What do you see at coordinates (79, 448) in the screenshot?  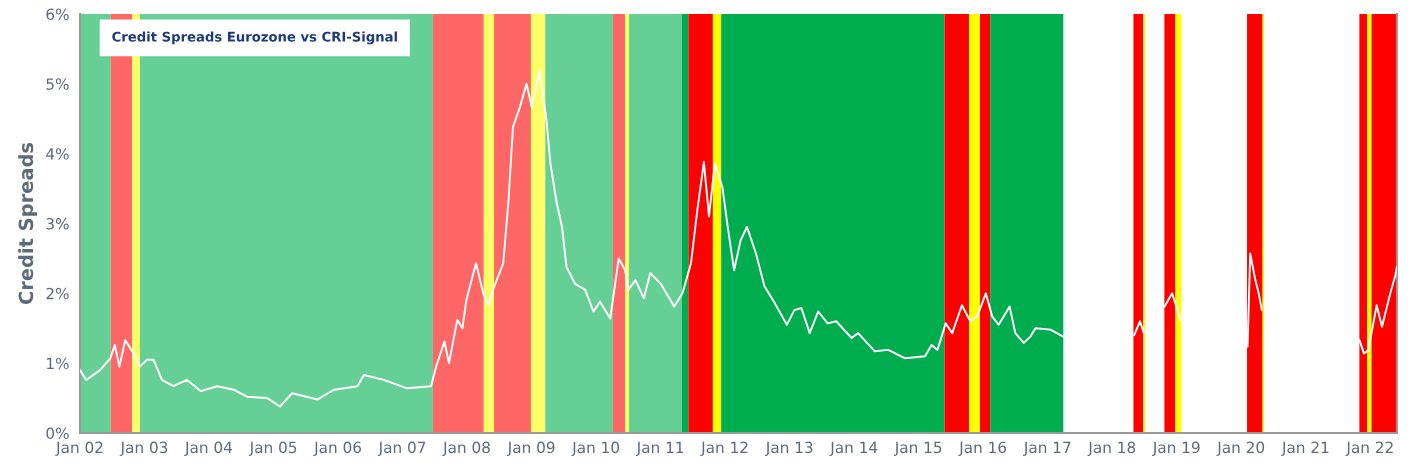 I see `x-tick-label: Jan 02` at bounding box center [79, 448].